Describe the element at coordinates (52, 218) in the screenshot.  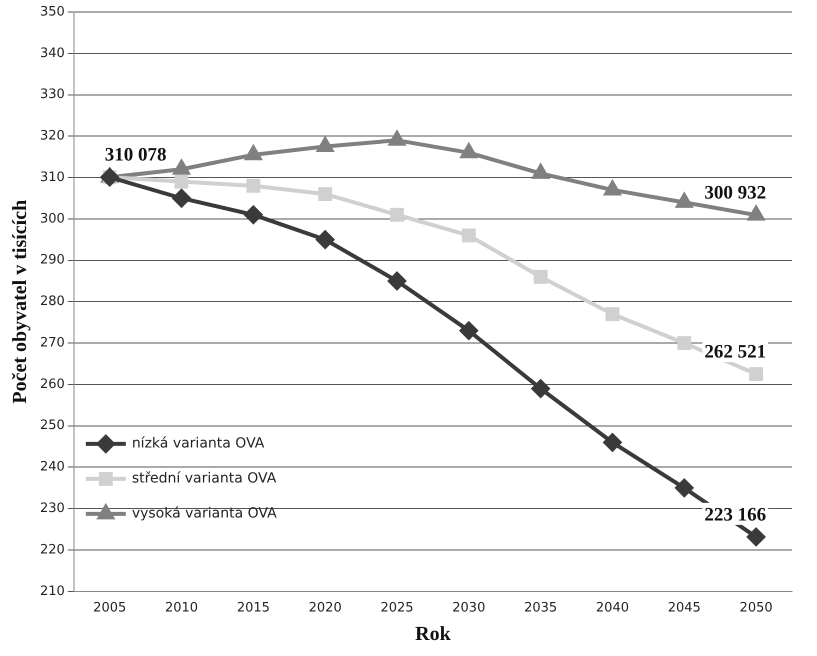
I see `y-tick-label: 300` at that location.